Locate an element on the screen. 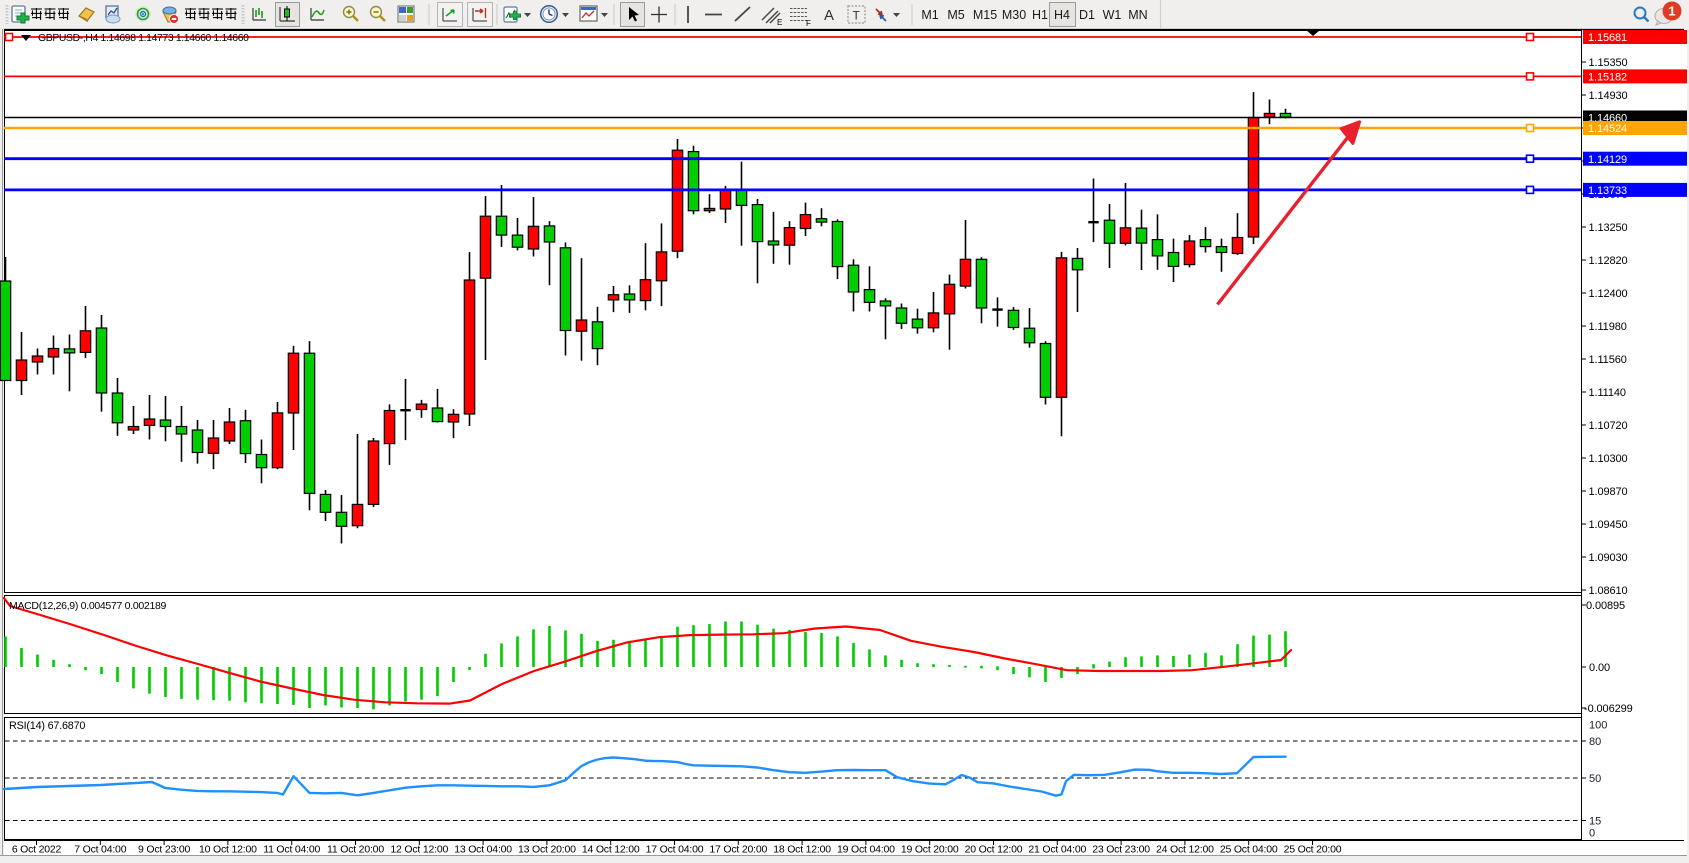 This screenshot has width=1689, height=863. svg-text: 1.14129 is located at coordinates (1607, 160).